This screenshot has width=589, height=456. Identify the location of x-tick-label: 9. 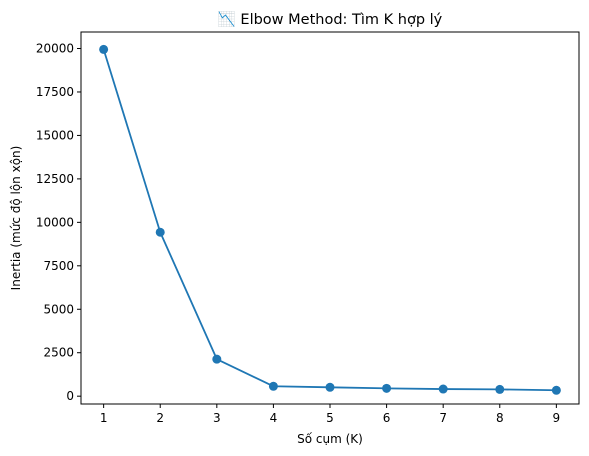
(557, 418).